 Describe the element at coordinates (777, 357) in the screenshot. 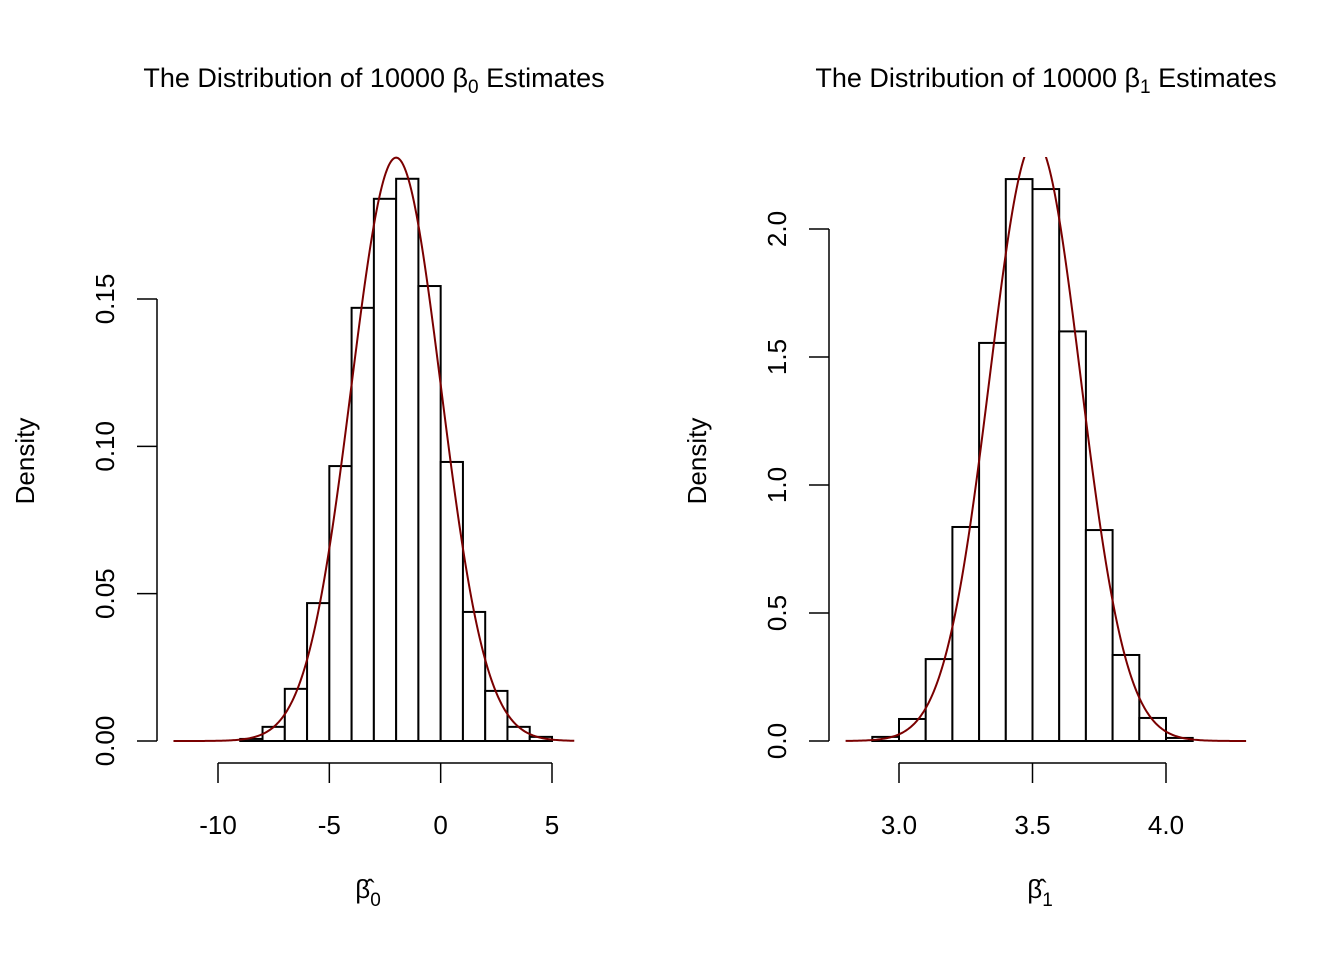

I see `y-tick-label: 1.5` at that location.